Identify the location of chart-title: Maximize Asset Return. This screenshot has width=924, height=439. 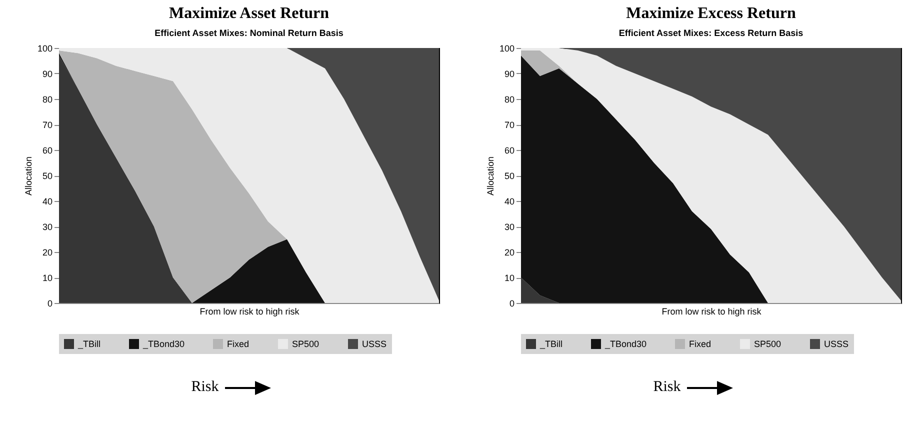
(249, 13).